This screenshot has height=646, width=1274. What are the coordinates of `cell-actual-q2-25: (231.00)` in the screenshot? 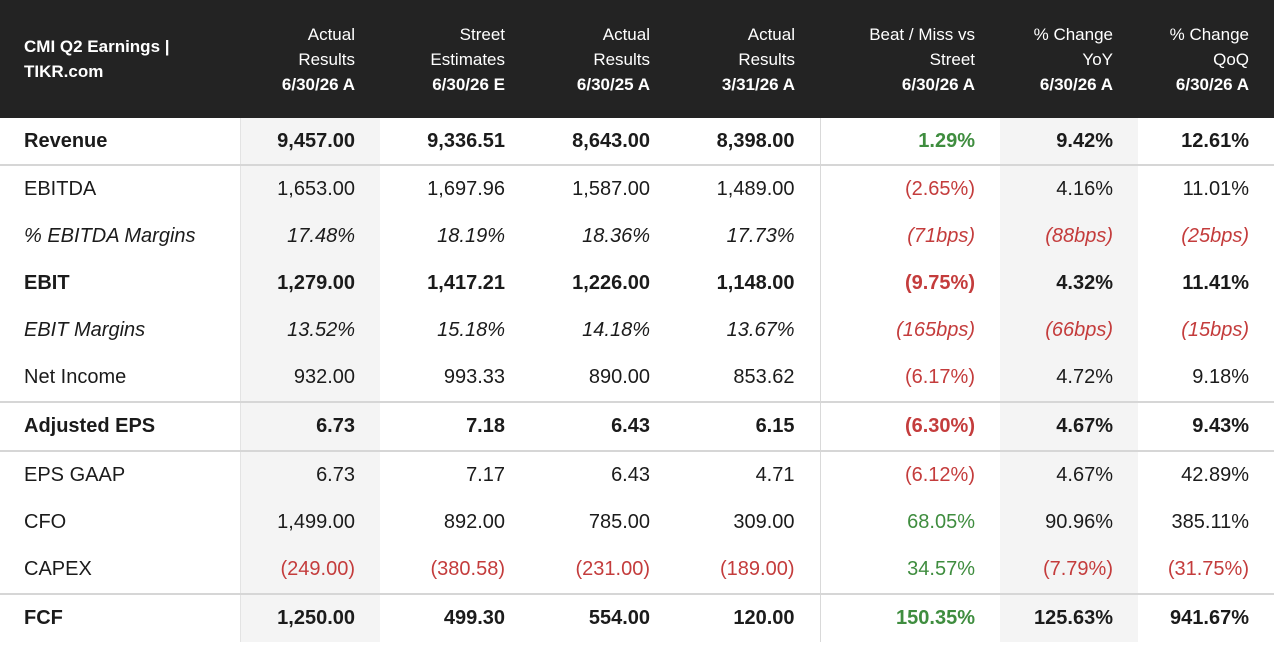 It's located at (613, 569).